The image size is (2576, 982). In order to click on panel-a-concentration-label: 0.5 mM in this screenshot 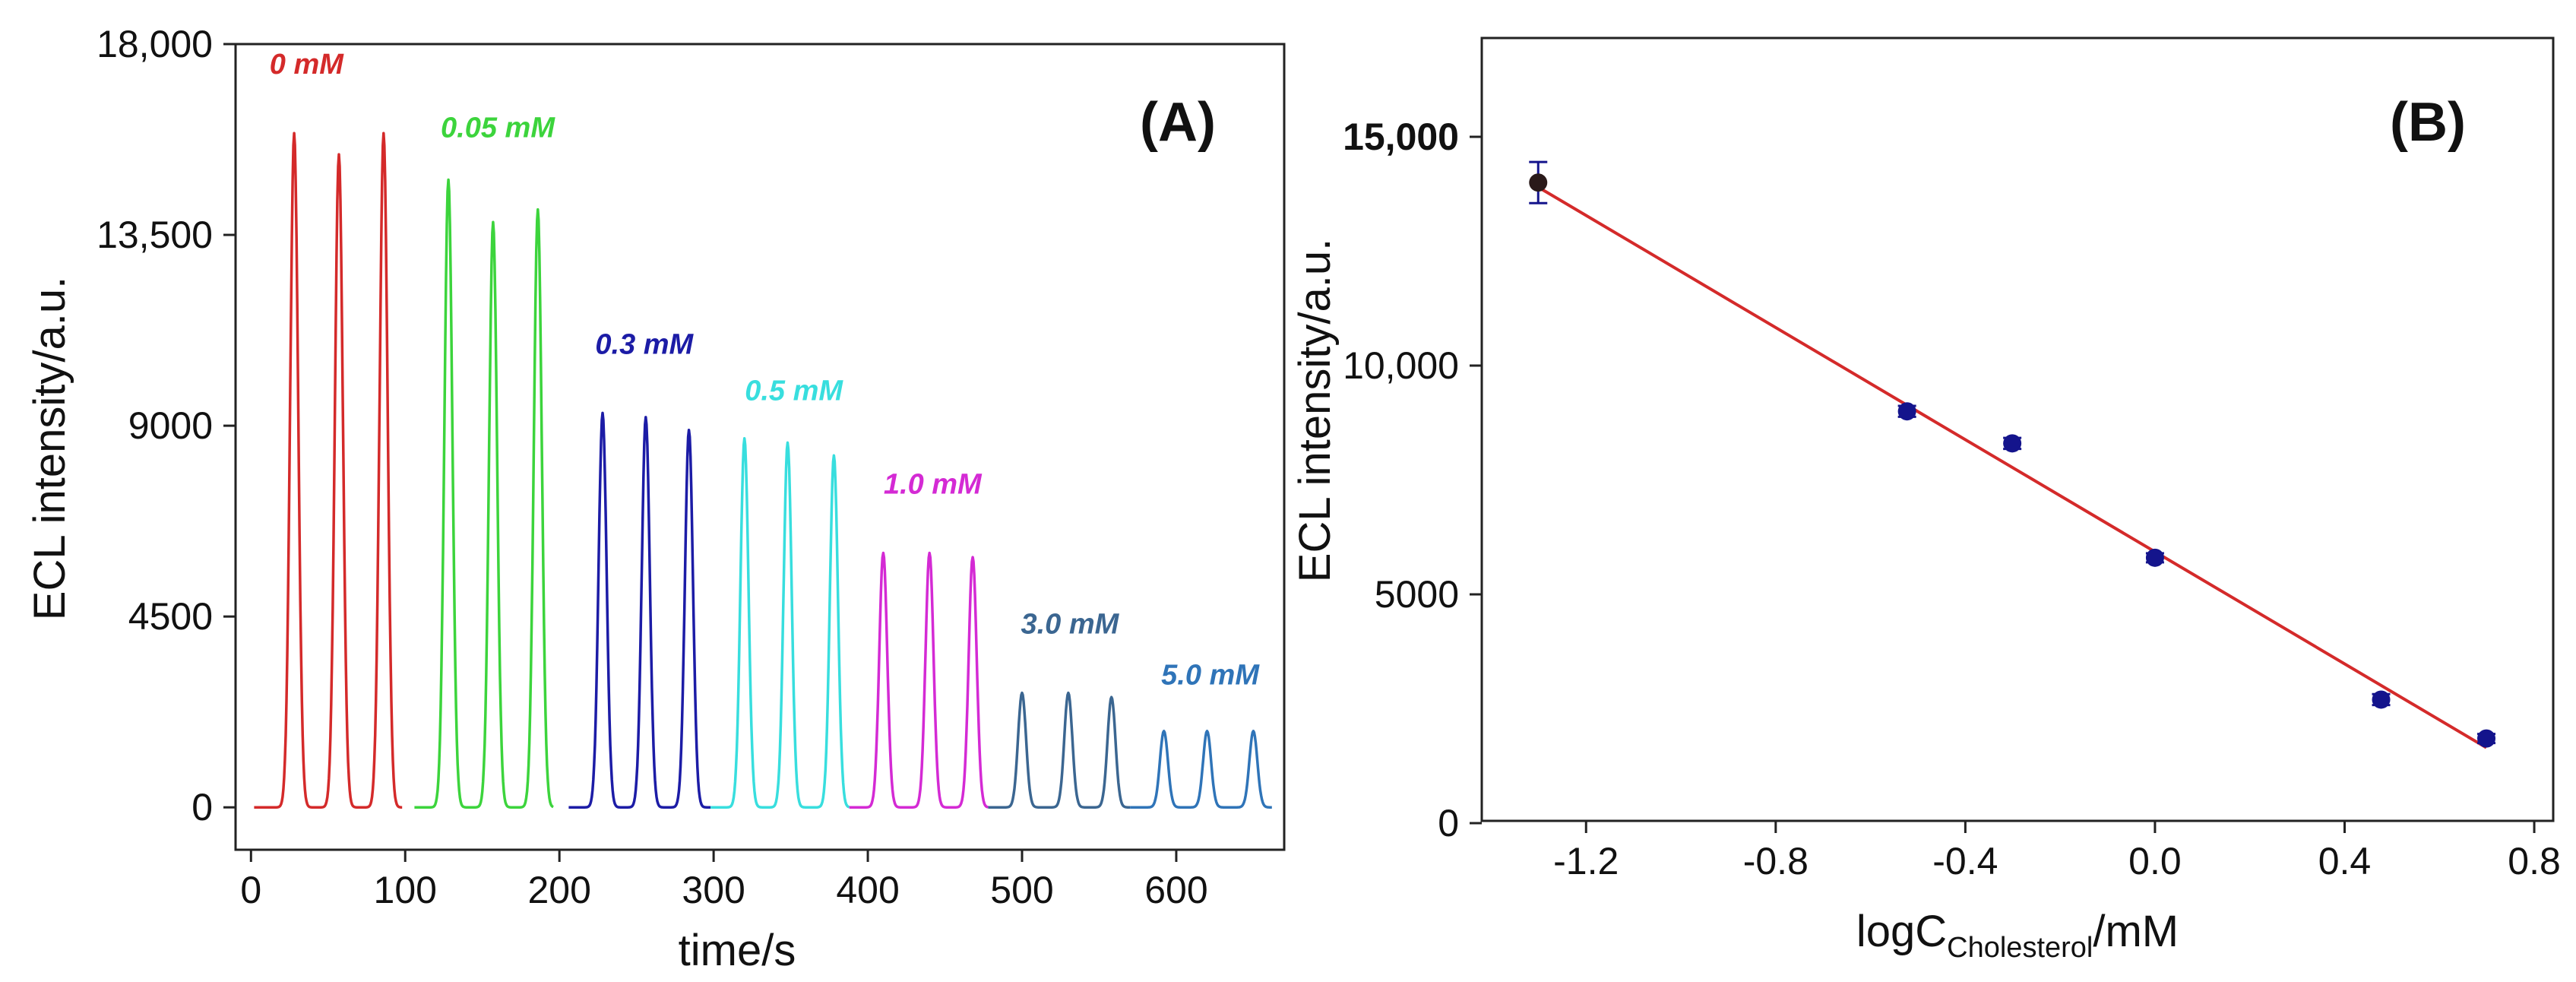, I will do `click(794, 391)`.